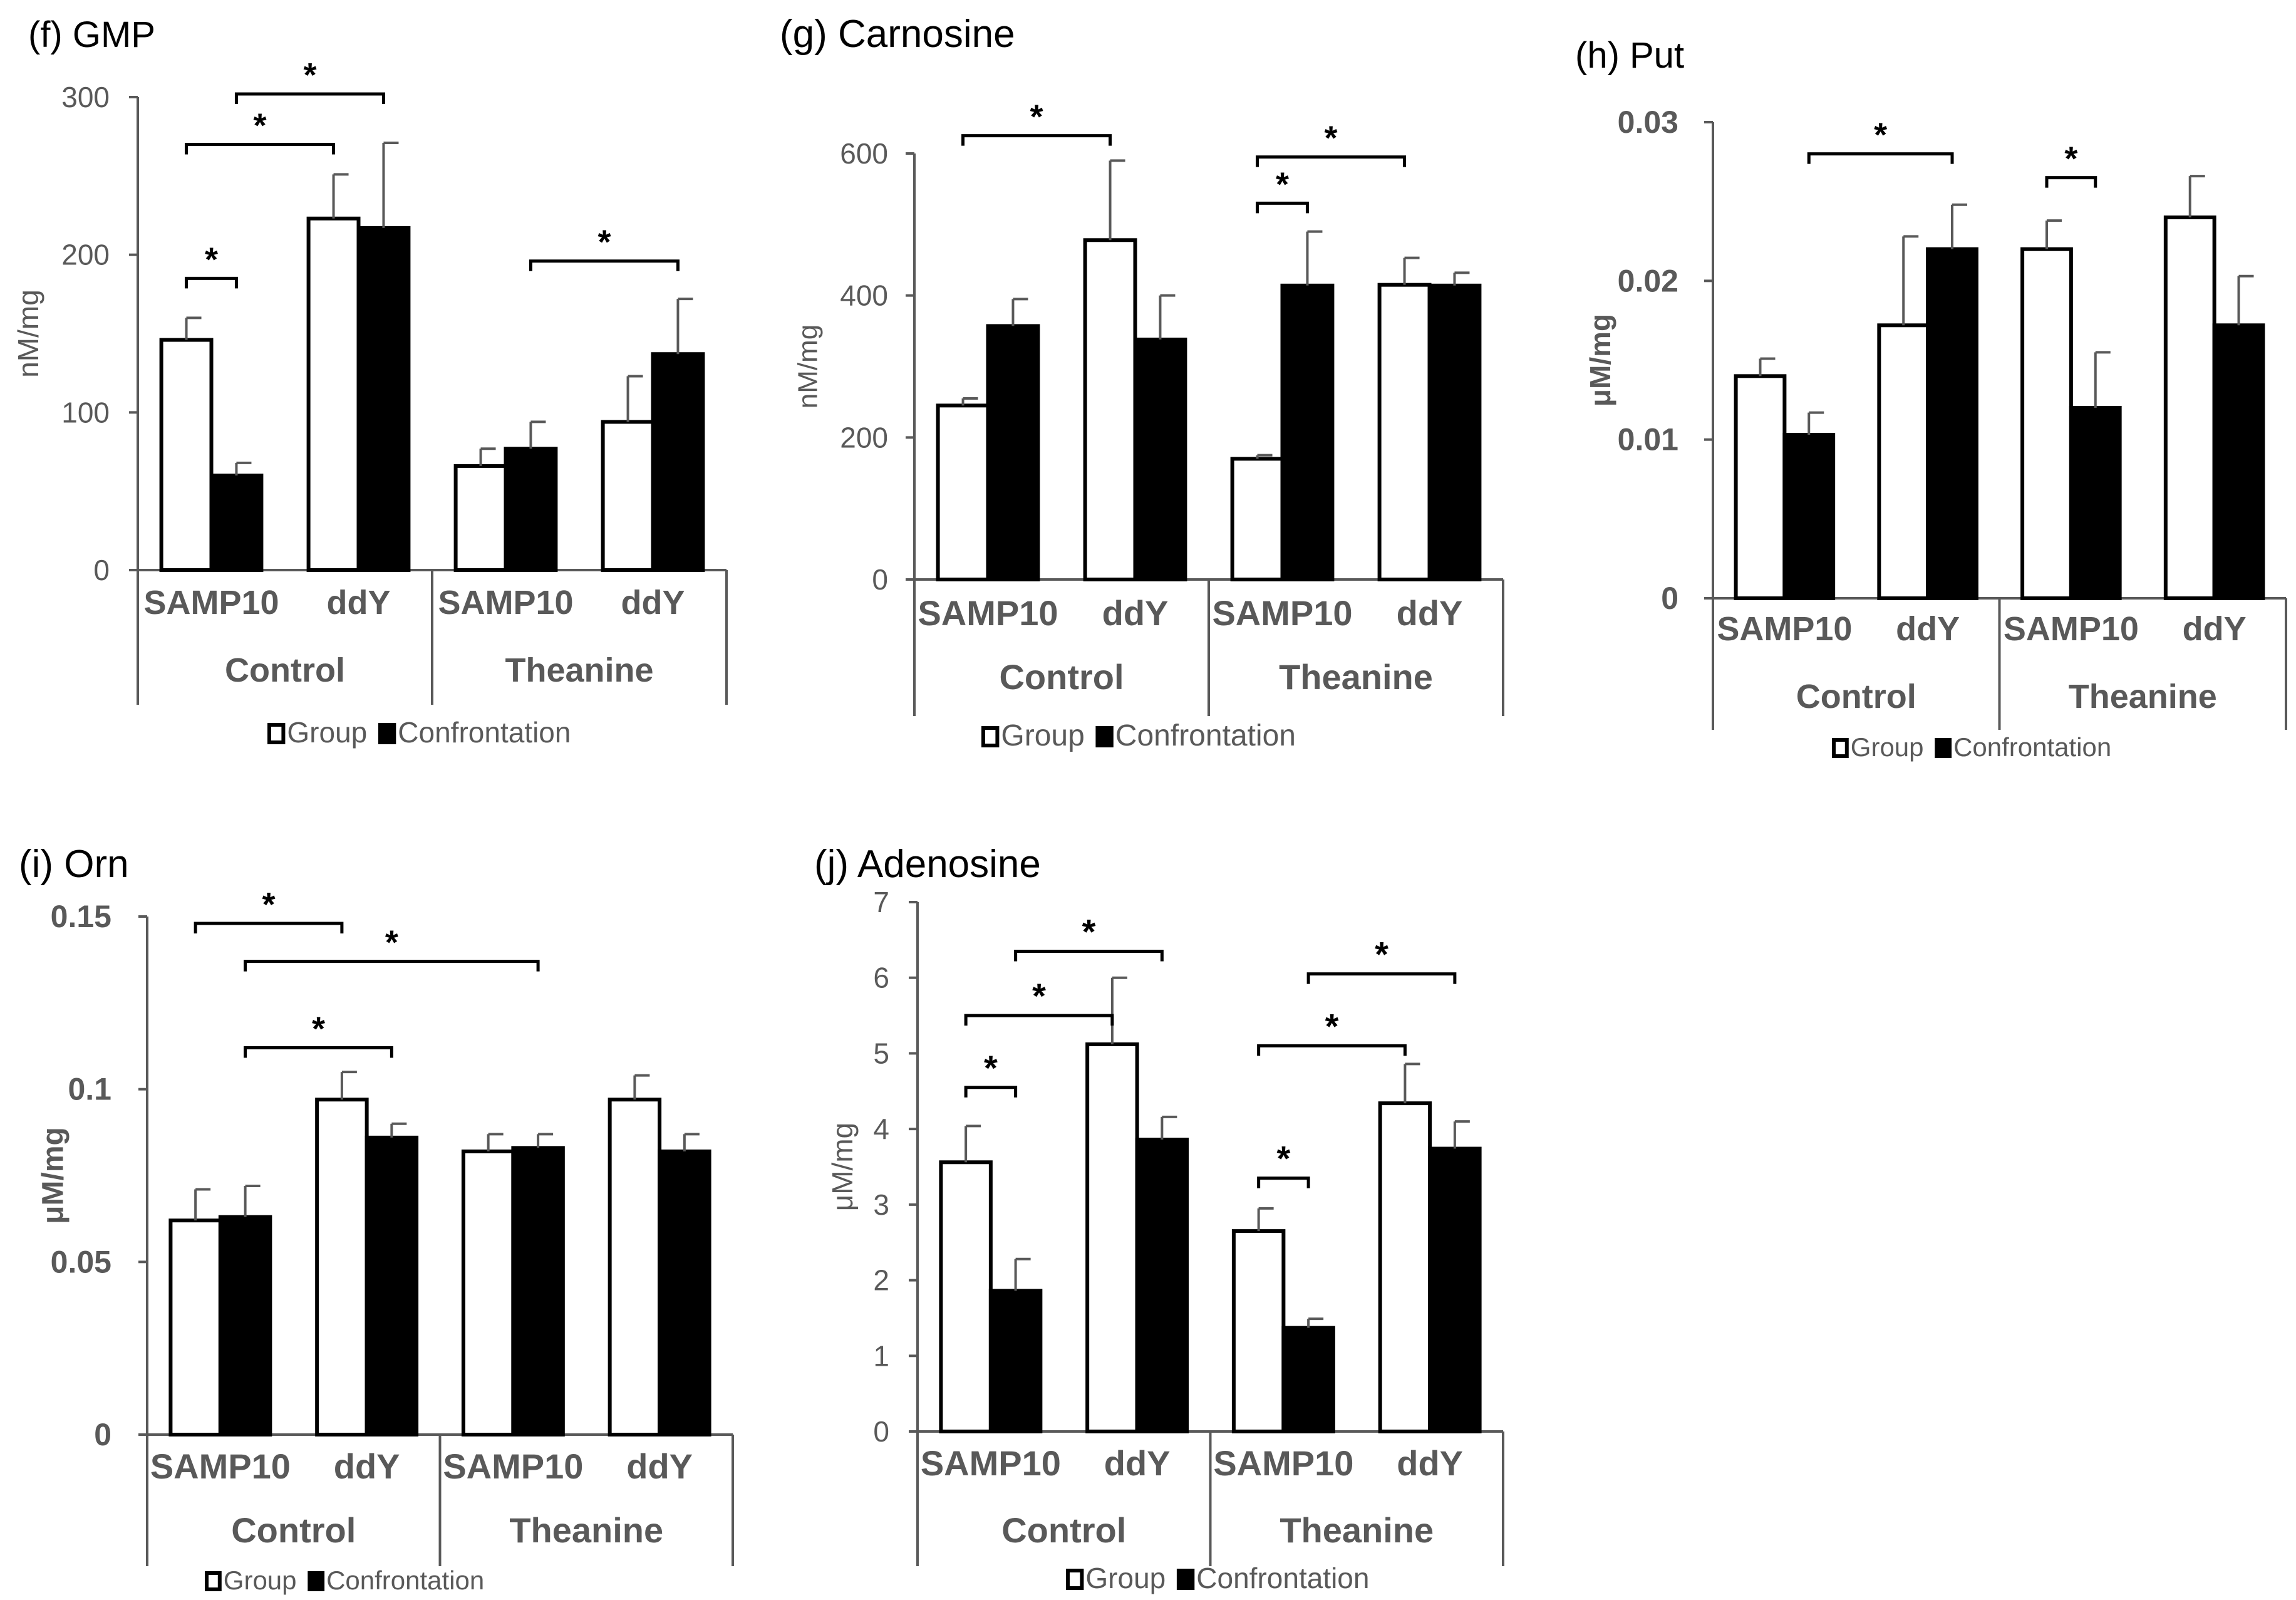 This screenshot has width=2296, height=1600. I want to click on panel-title: (f) GMP, so click(91, 34).